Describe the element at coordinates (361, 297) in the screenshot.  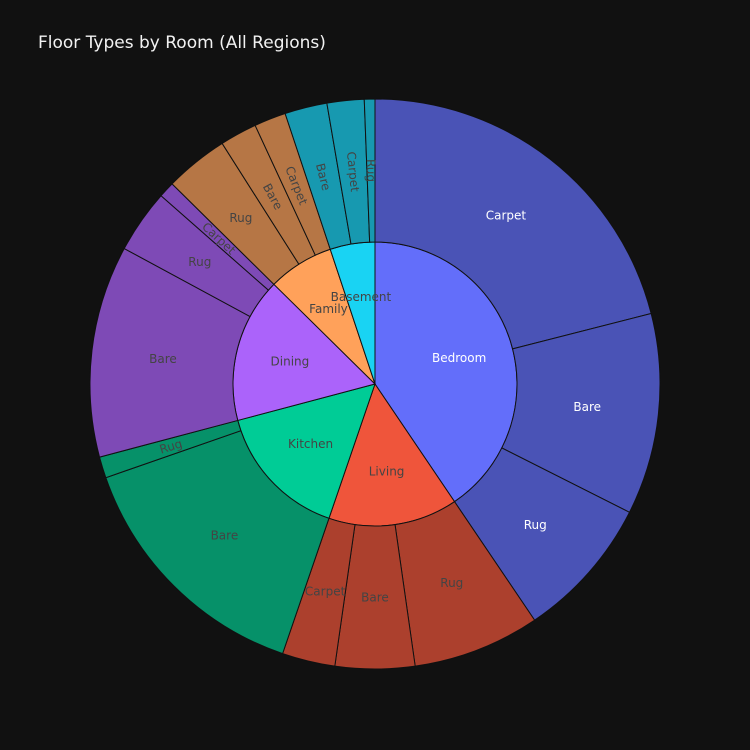
I see `room-label-basement: Basement` at that location.